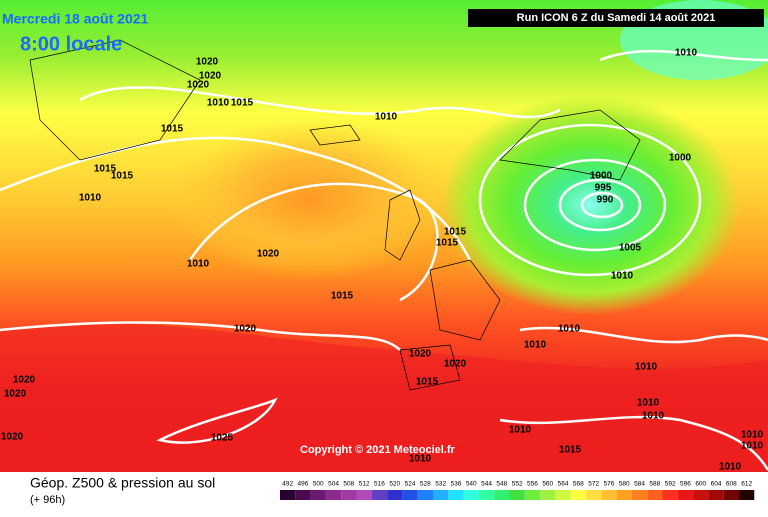  What do you see at coordinates (731, 484) in the screenshot?
I see `scale-label: 608` at bounding box center [731, 484].